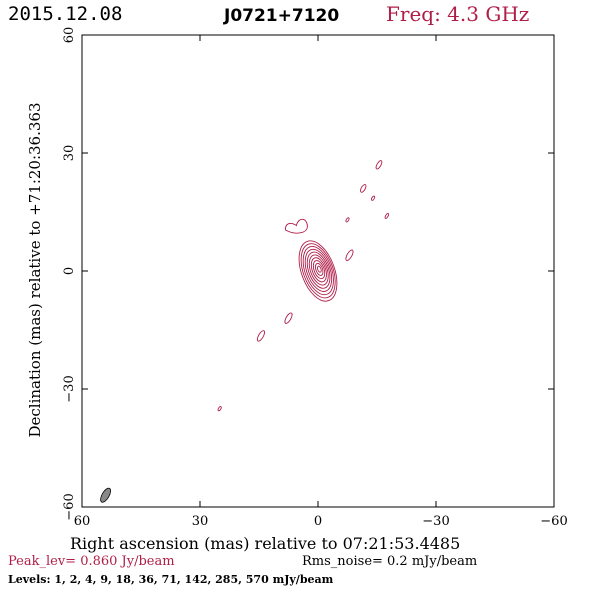  I want to click on x-tick-label: 0, so click(318, 521).